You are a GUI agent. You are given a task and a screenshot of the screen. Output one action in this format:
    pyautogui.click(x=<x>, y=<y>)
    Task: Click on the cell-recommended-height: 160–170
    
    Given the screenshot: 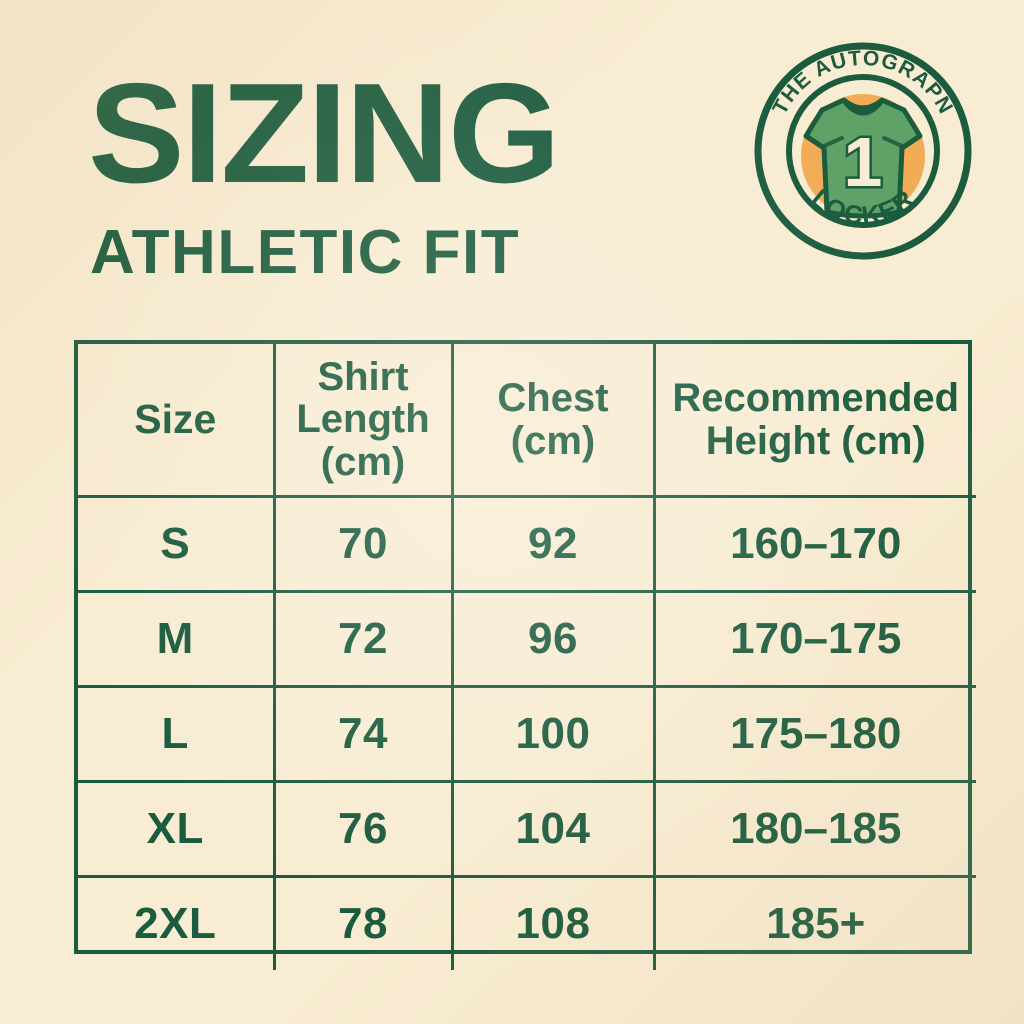 What is the action you would take?
    pyautogui.click(x=814, y=544)
    